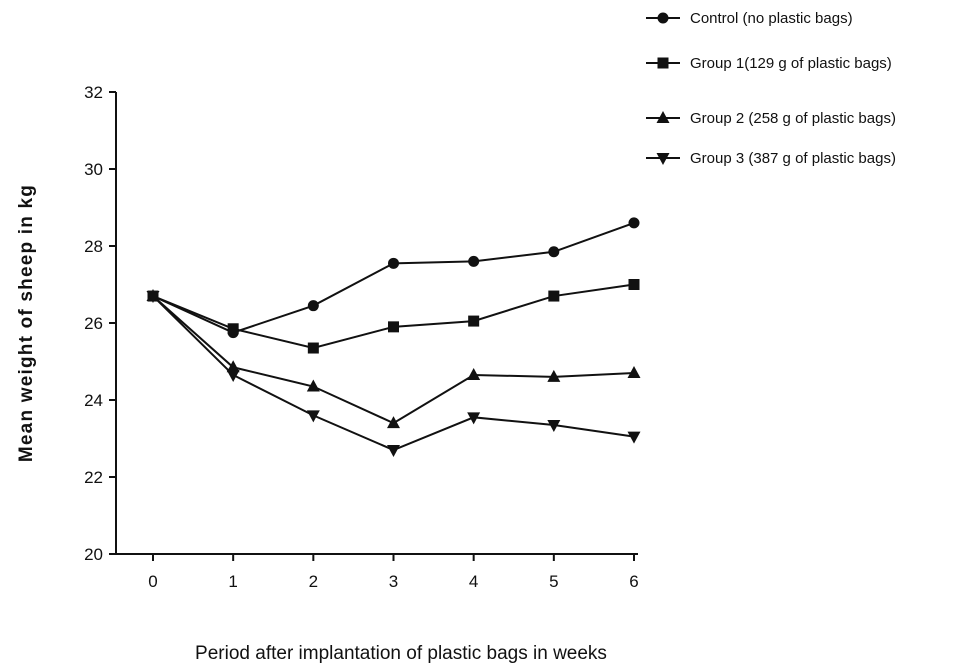  Describe the element at coordinates (791, 63) in the screenshot. I see `legend-label: Group 1(129 g of plastic bags)` at that location.